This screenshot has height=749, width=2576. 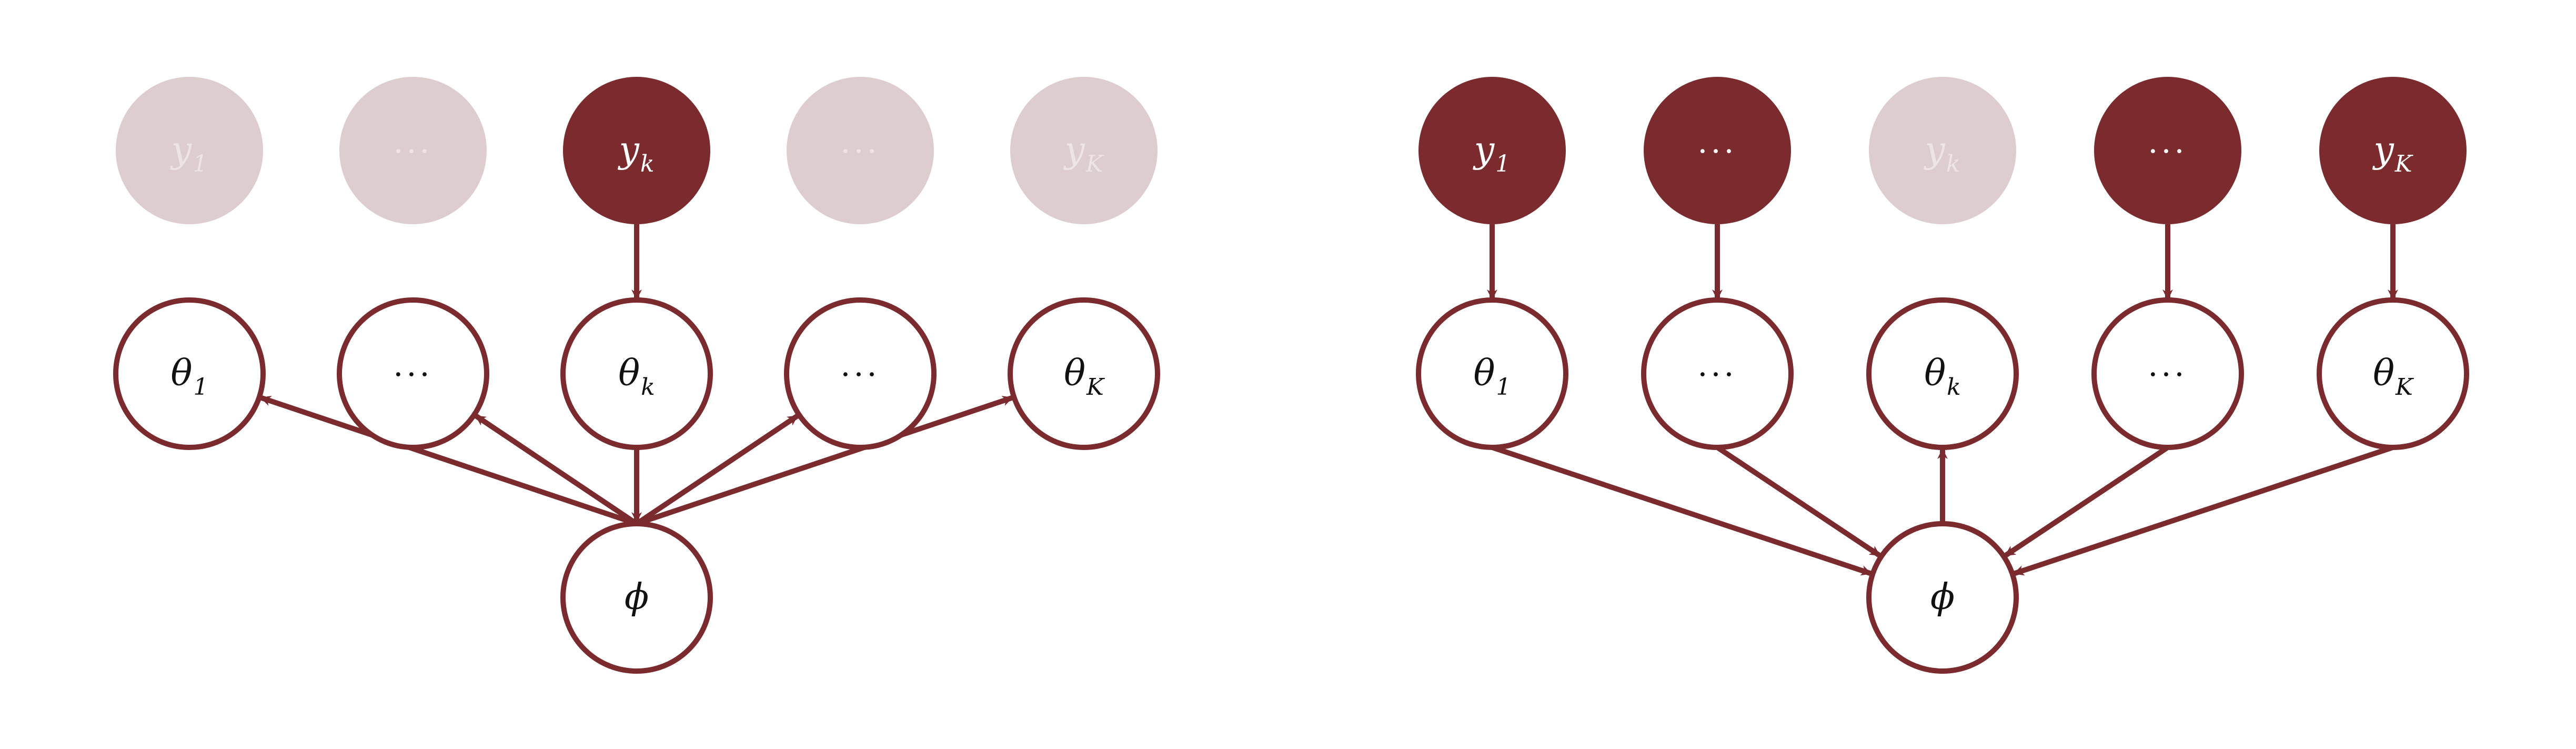 I want to click on theta-node-left-1-label: ···, so click(x=412, y=374).